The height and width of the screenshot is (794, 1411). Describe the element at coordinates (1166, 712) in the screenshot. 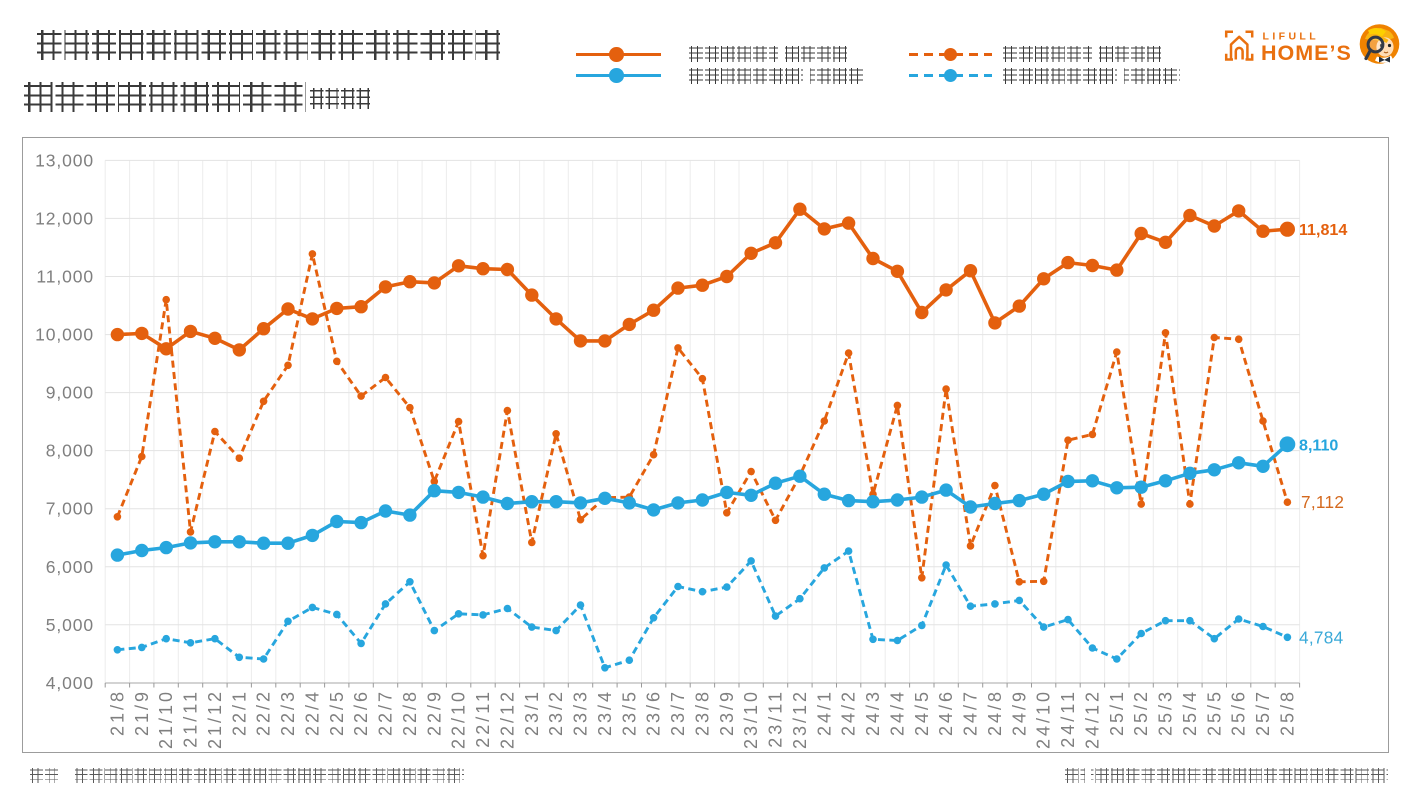

I see `svg-text: 25/3` at that location.